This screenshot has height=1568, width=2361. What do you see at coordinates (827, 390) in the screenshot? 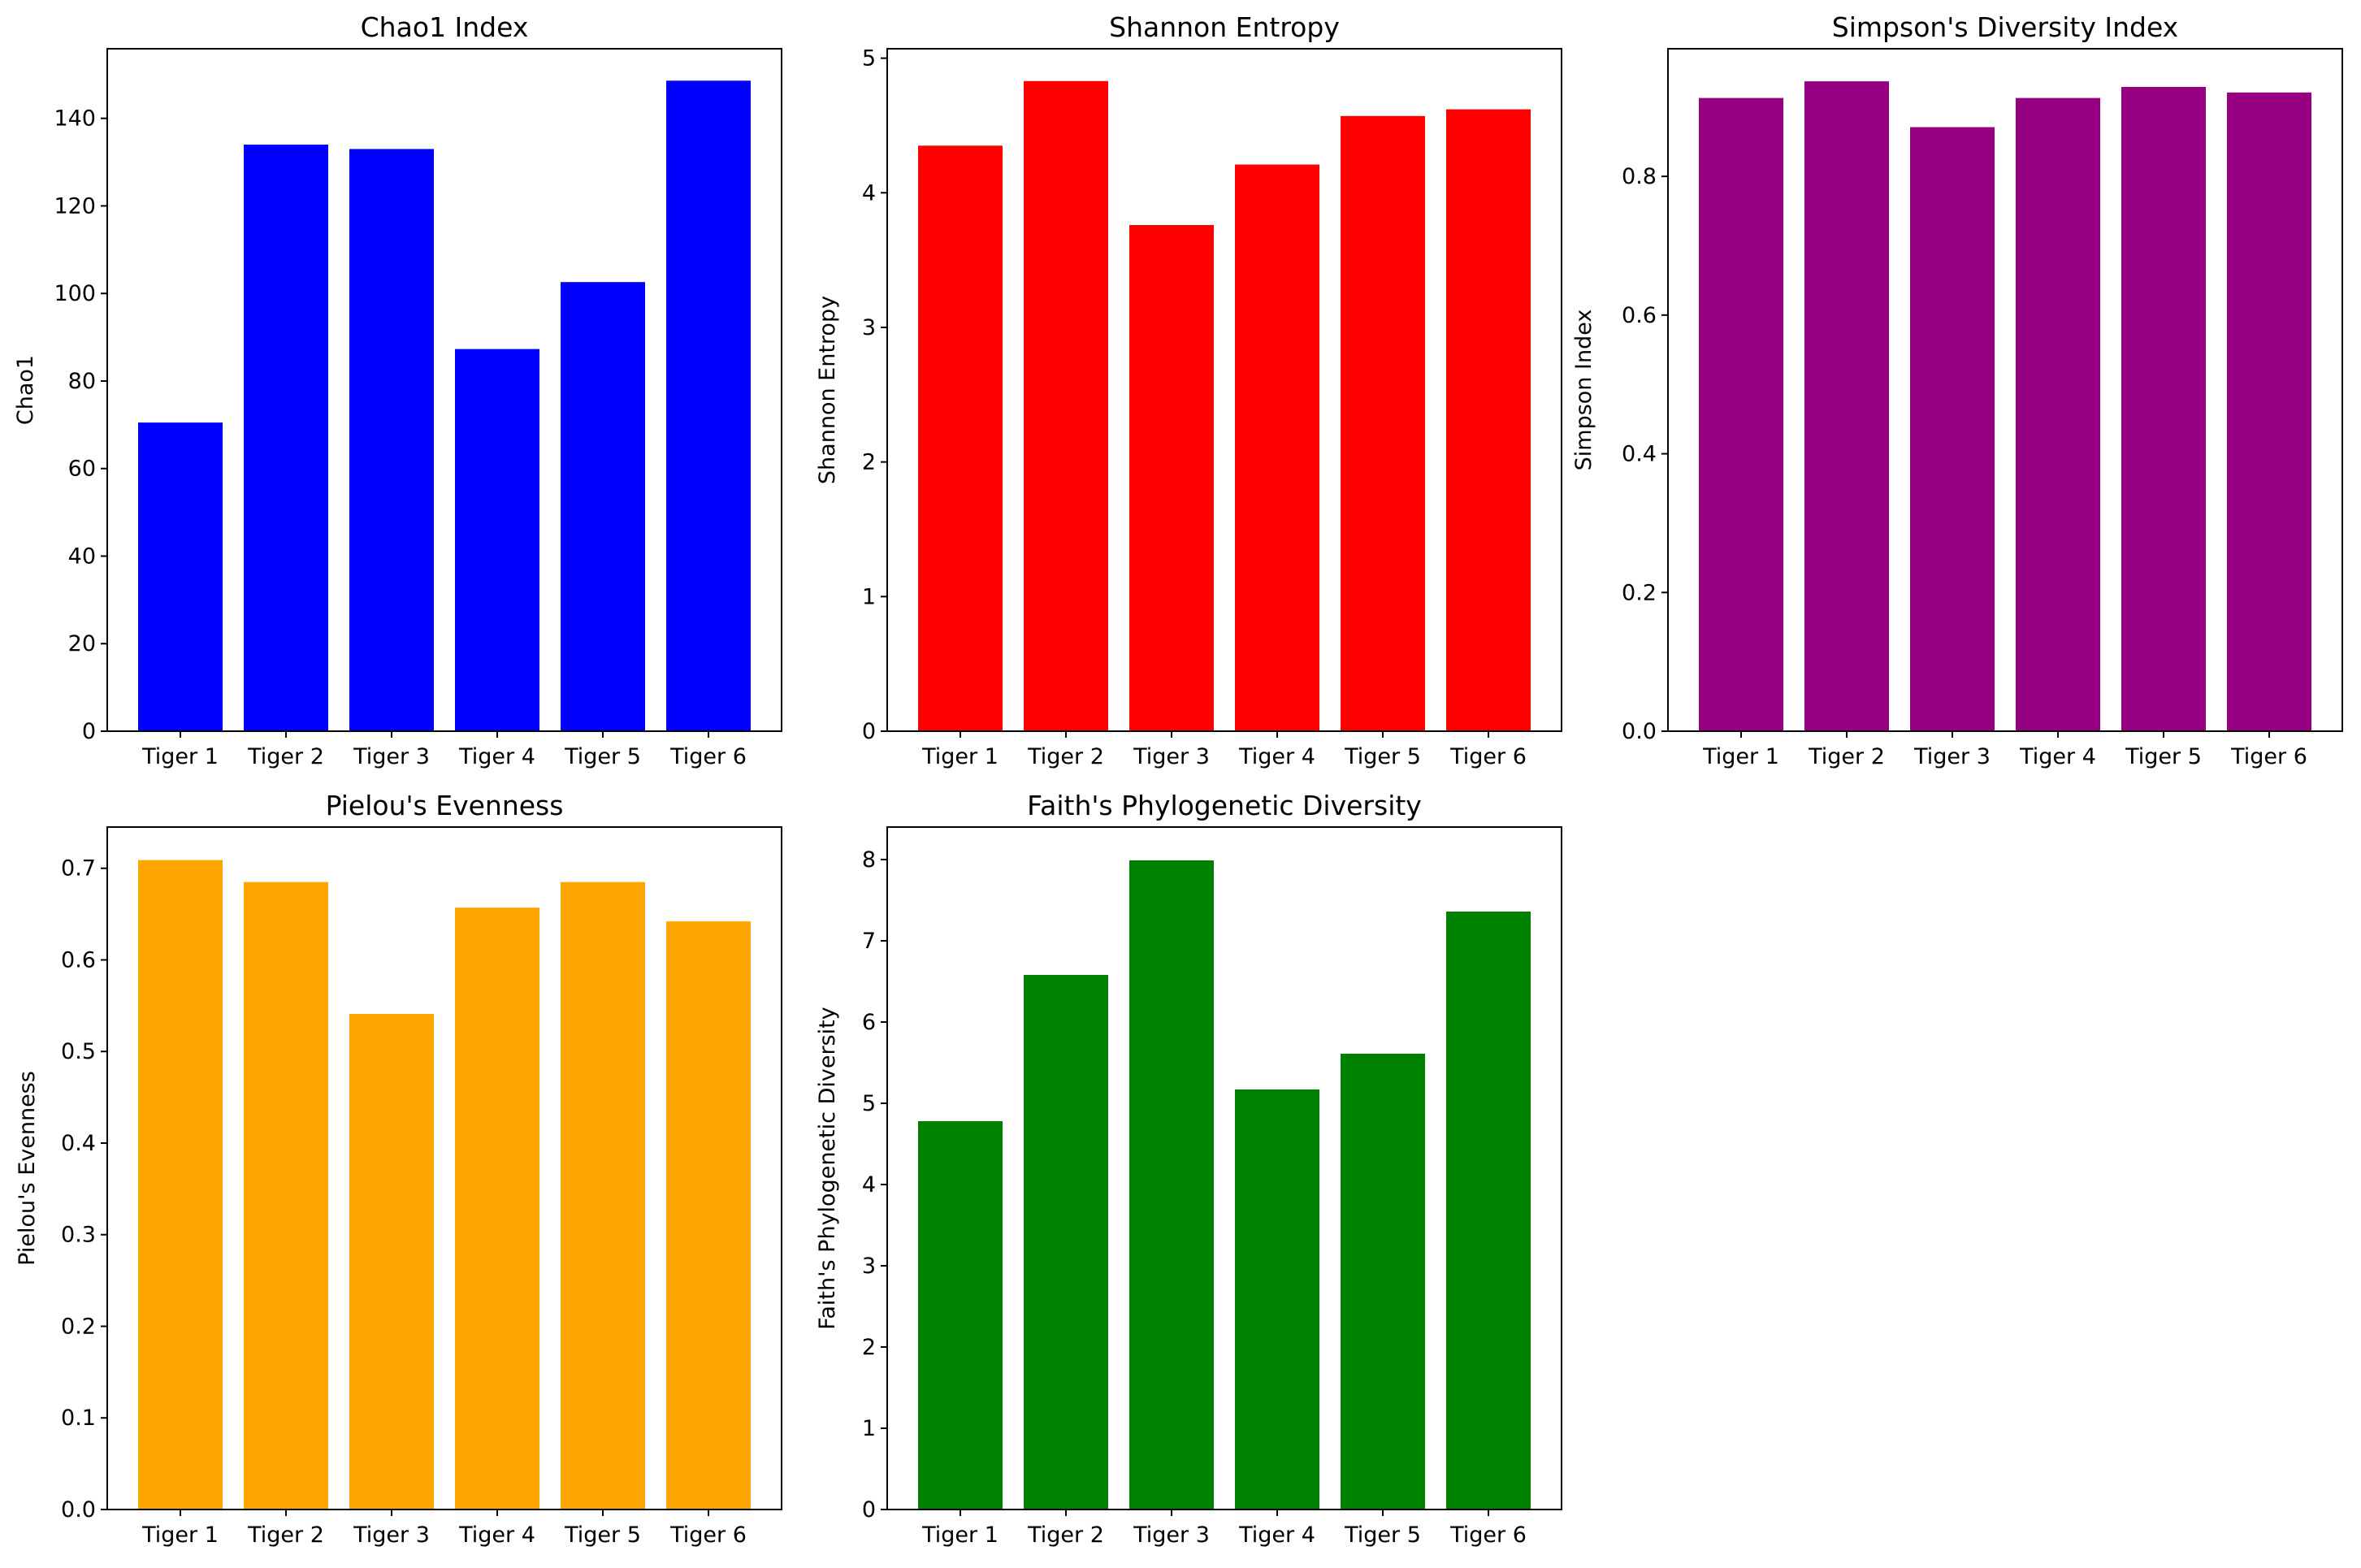
I see `y-axis-label: Shannon Entropy` at bounding box center [827, 390].